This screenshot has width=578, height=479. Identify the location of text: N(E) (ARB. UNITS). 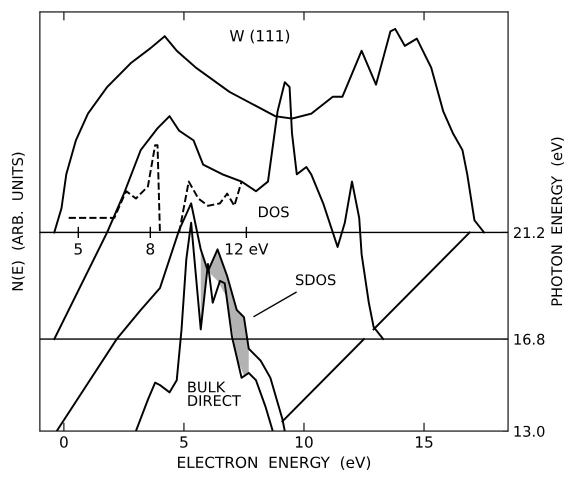
(18, 221).